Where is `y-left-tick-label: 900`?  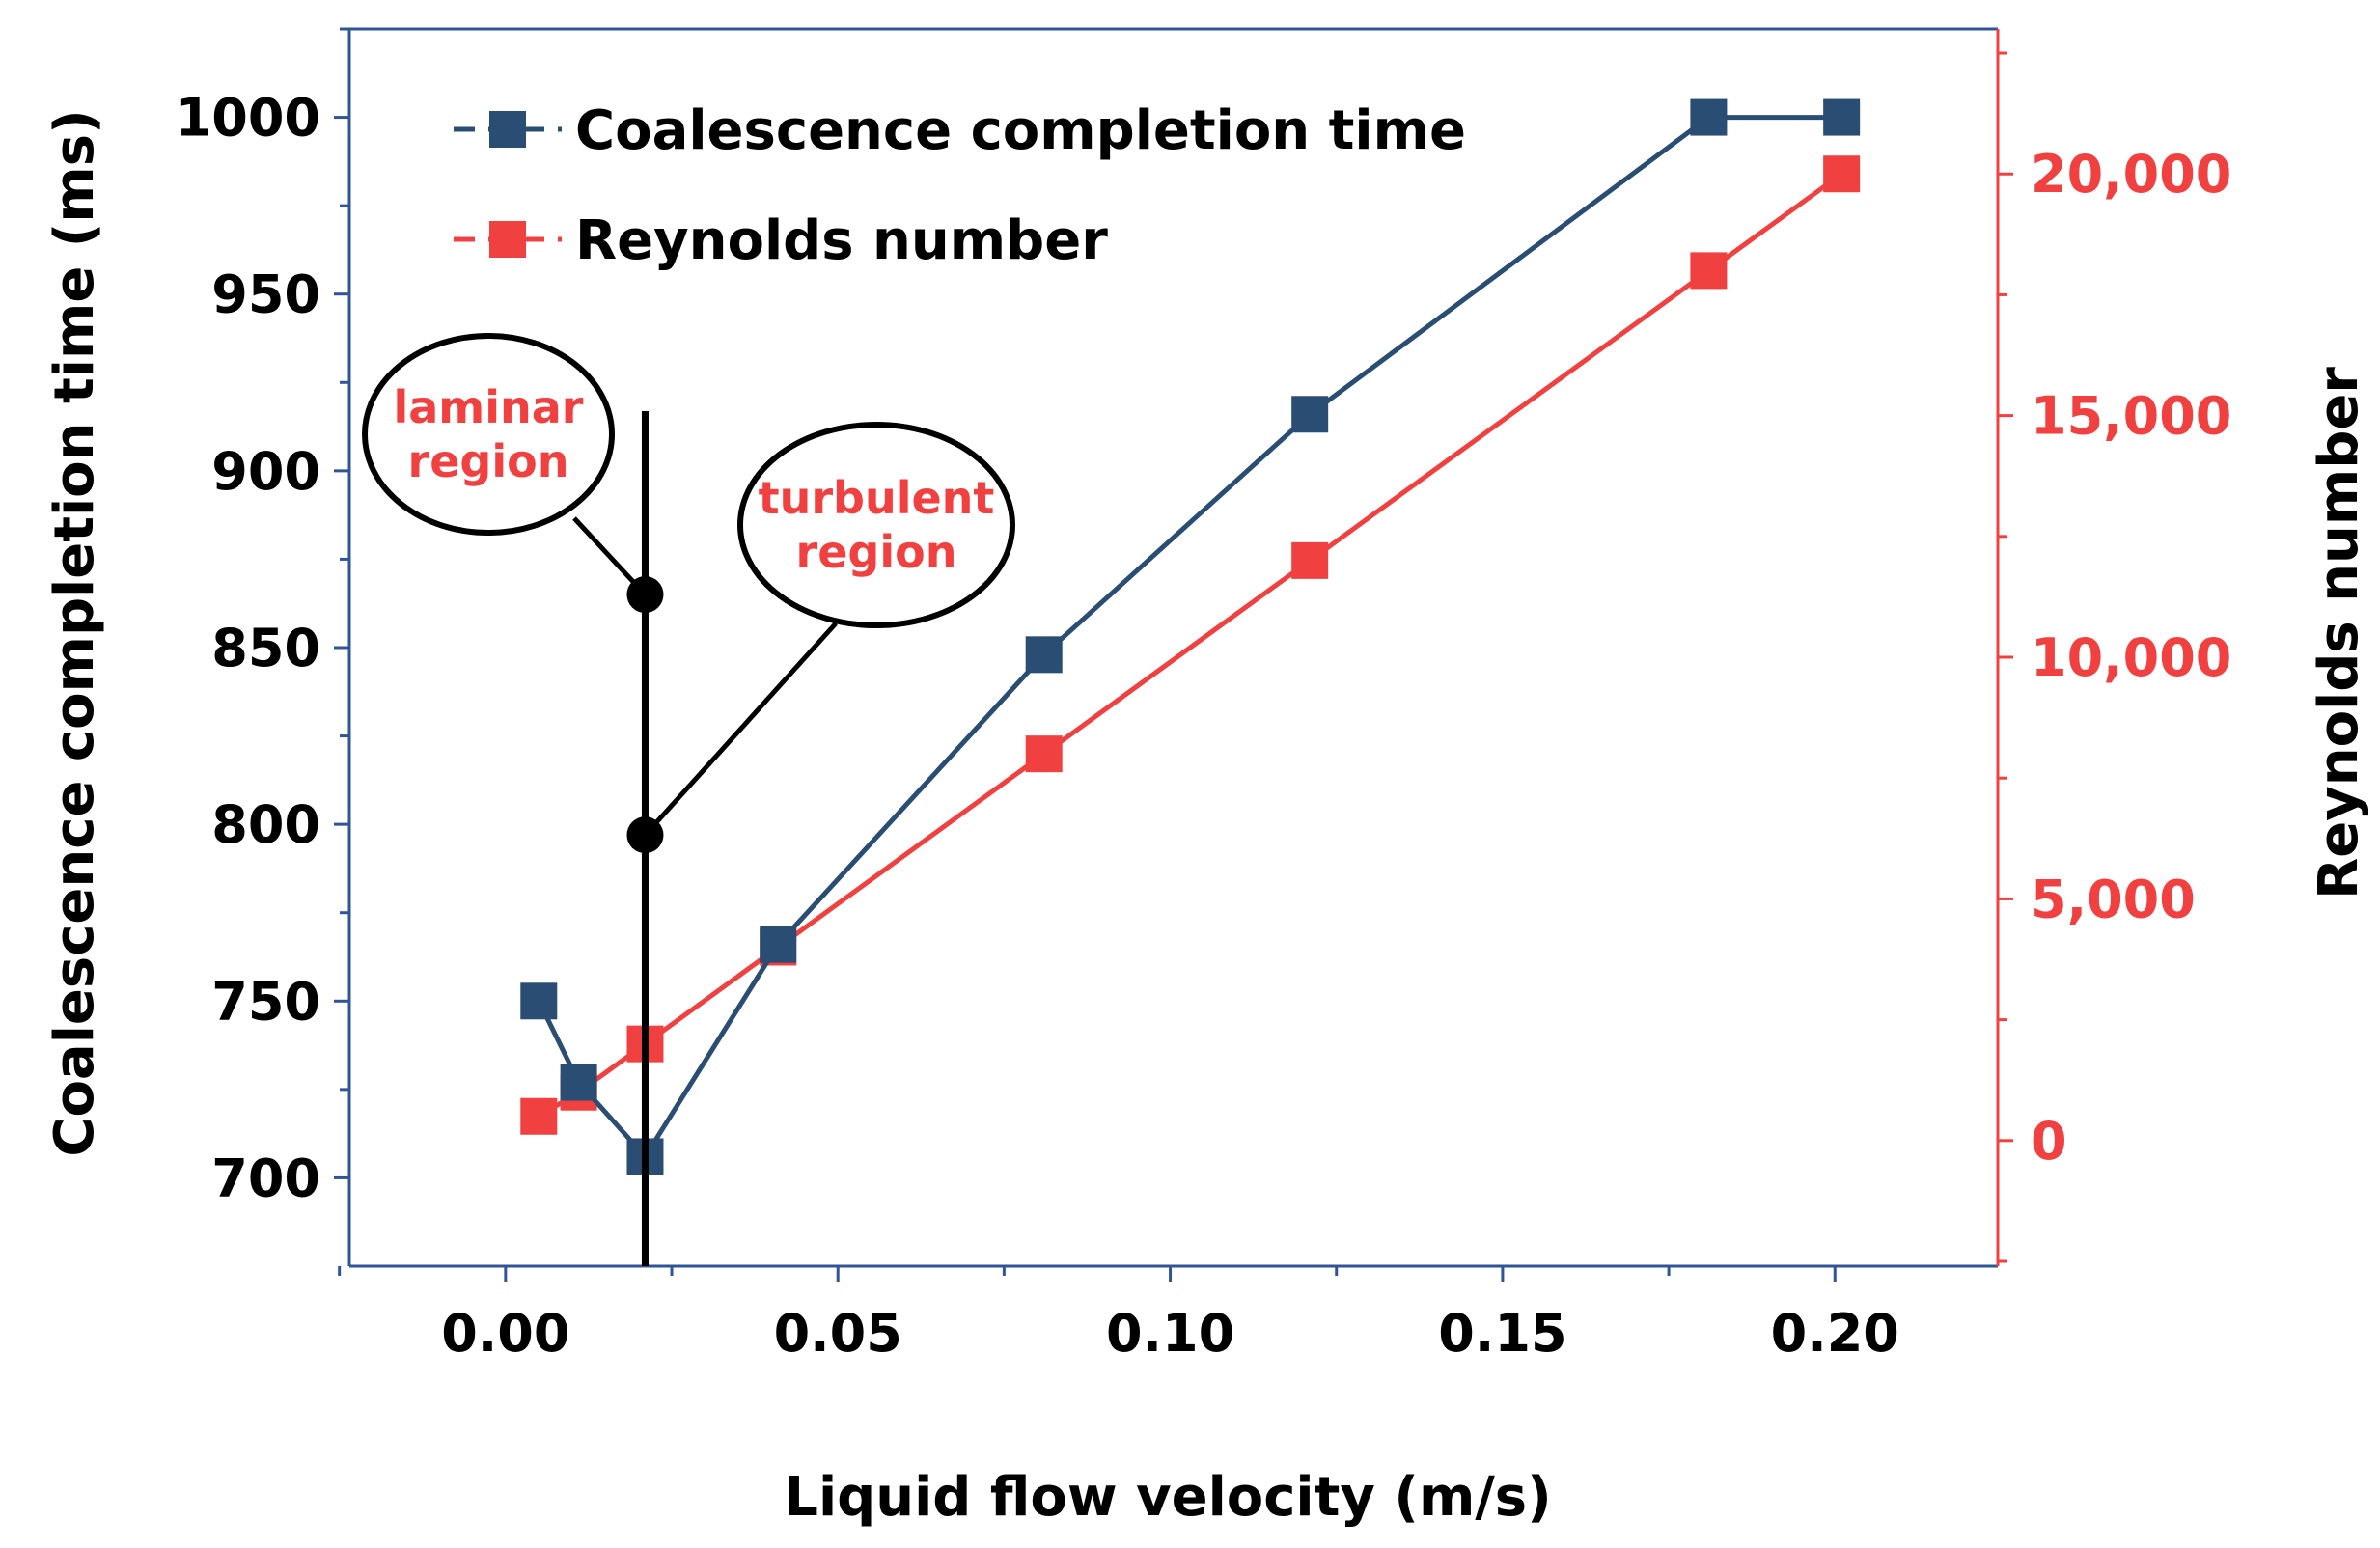 y-left-tick-label: 900 is located at coordinates (265, 471).